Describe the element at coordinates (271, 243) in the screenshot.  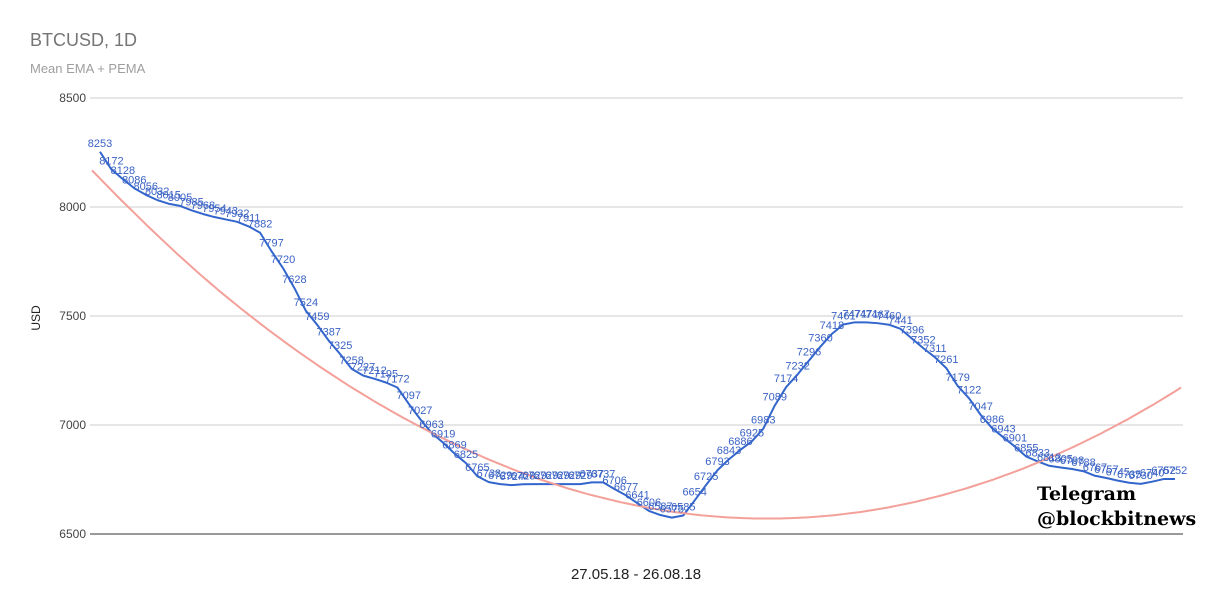
I see `data-label: 7797` at that location.